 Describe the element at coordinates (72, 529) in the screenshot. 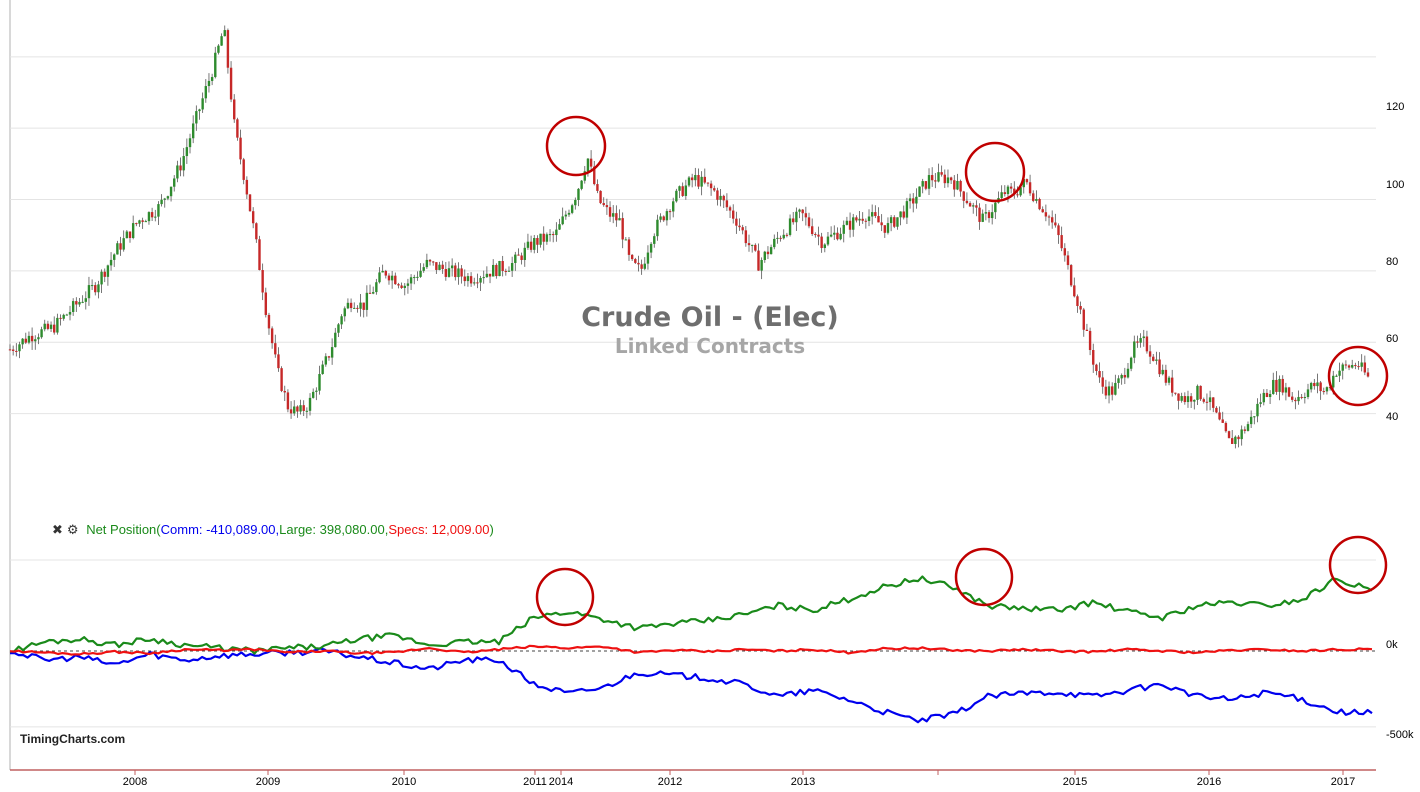

I see `gear-icon: ⚙` at that location.